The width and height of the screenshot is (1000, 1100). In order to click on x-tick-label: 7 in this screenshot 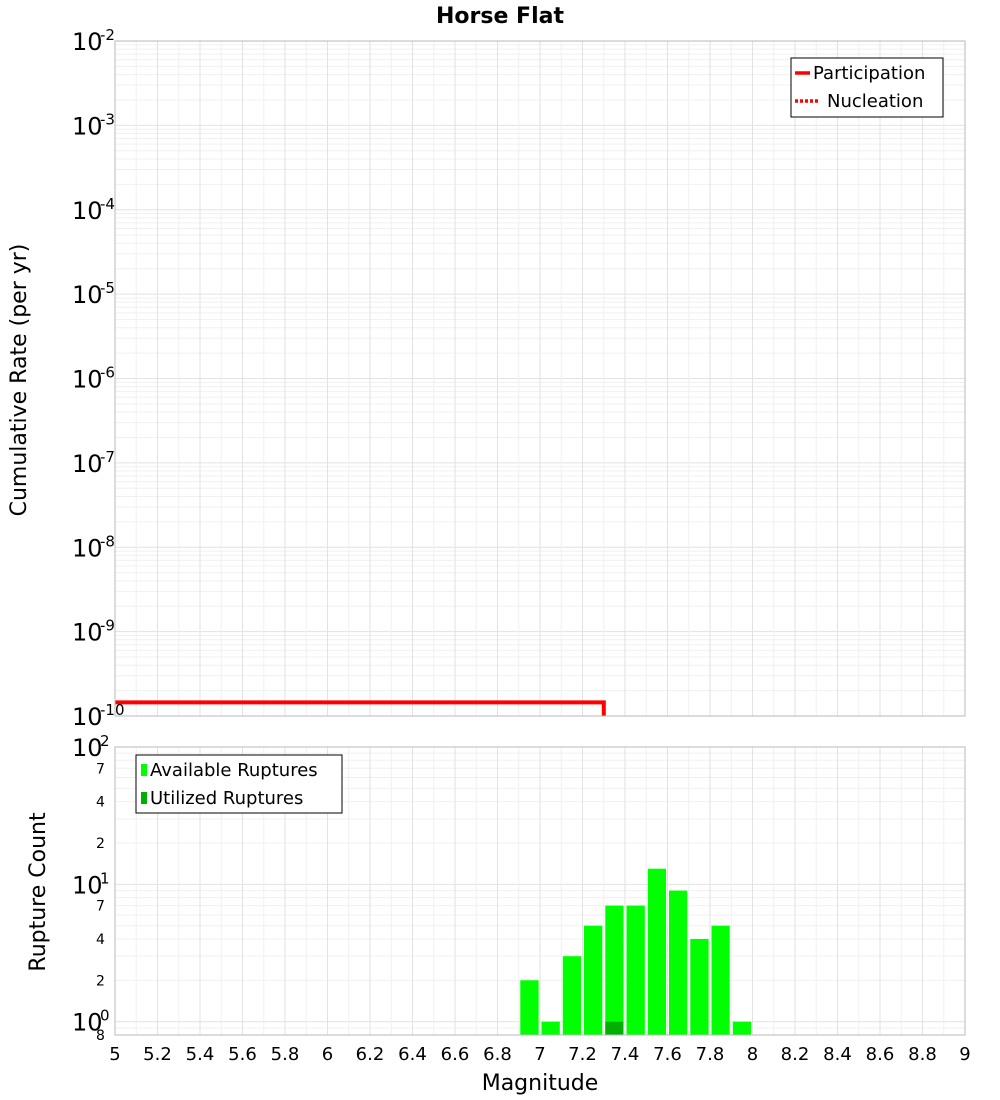, I will do `click(539, 1054)`.